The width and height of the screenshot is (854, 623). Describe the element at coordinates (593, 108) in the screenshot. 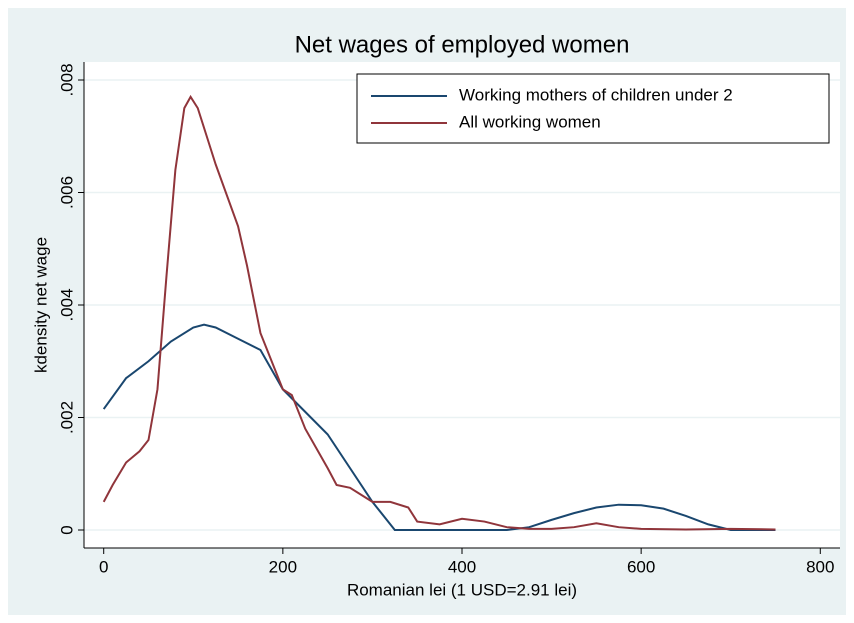

I see `legend-box` at that location.